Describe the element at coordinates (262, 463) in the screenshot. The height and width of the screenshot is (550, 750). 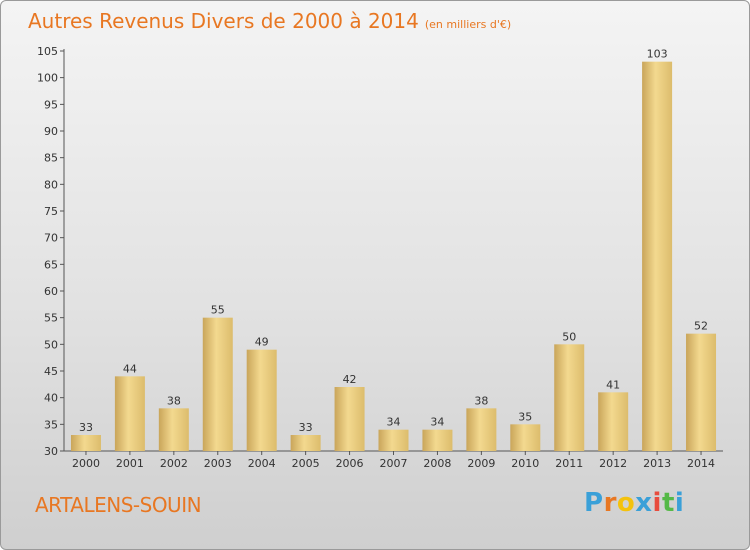
I see `x-tick-label: 2004` at that location.